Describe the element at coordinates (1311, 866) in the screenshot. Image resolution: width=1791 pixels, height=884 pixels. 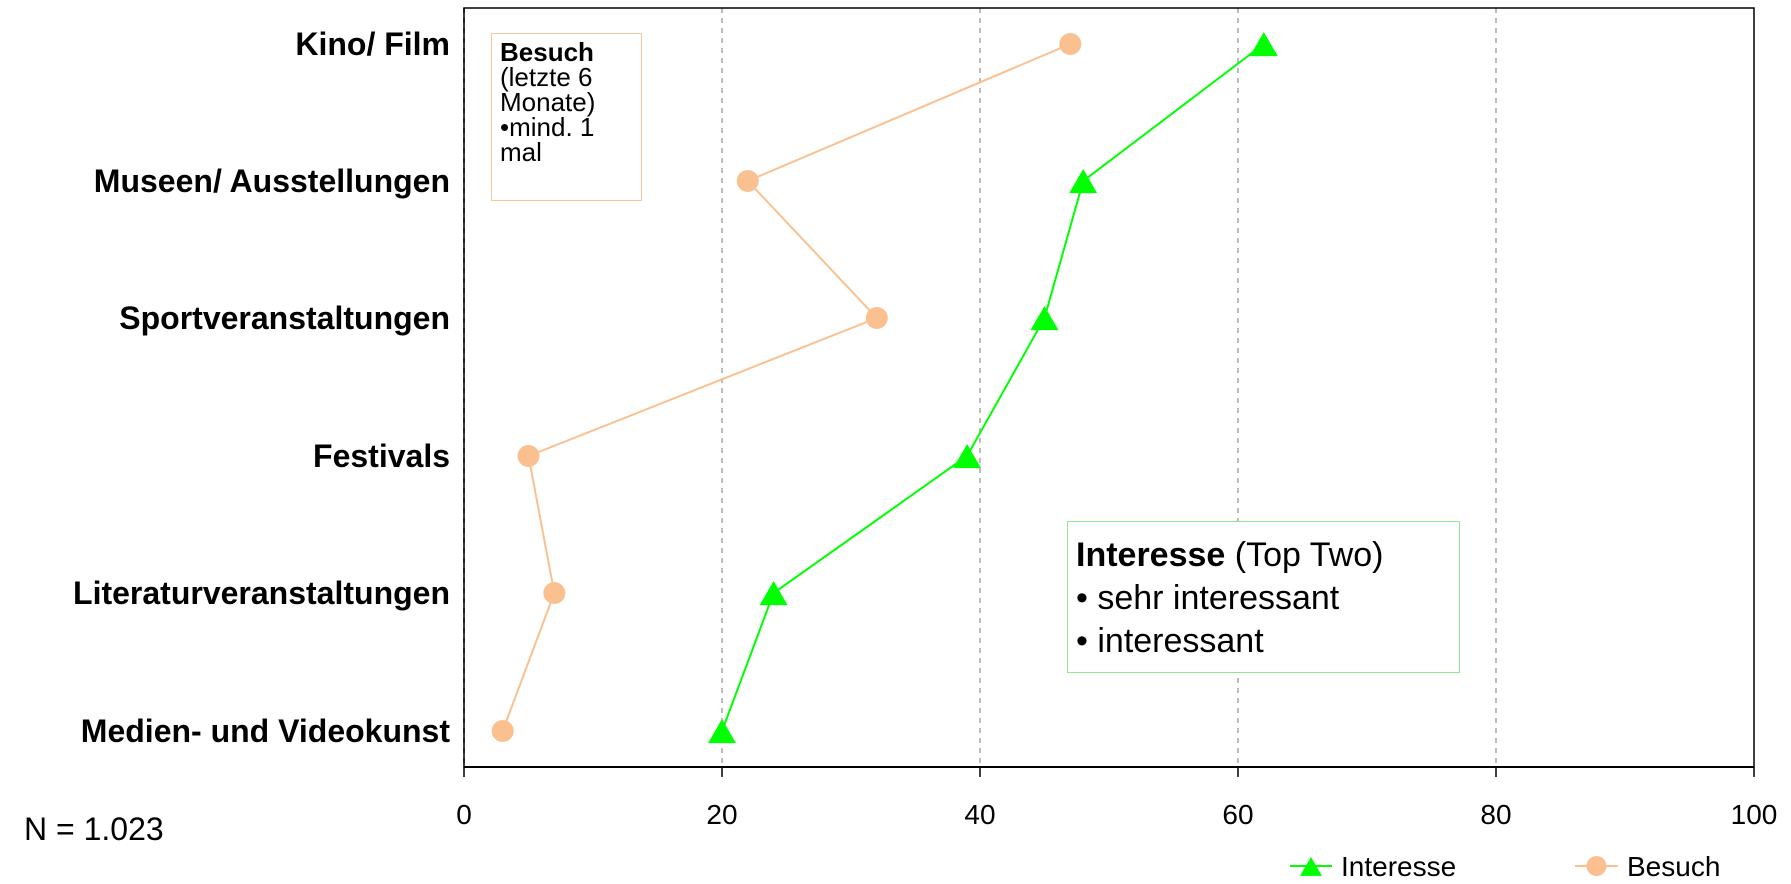
I see `legend-marker-interesse` at that location.